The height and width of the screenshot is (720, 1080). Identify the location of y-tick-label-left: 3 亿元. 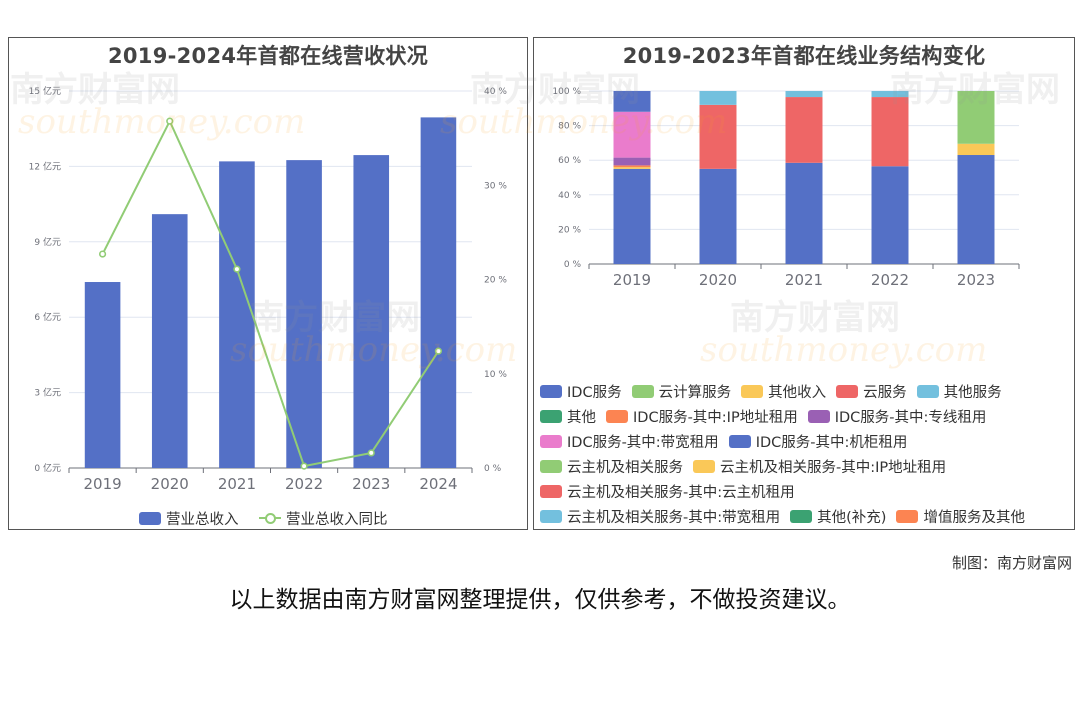
(47, 393).